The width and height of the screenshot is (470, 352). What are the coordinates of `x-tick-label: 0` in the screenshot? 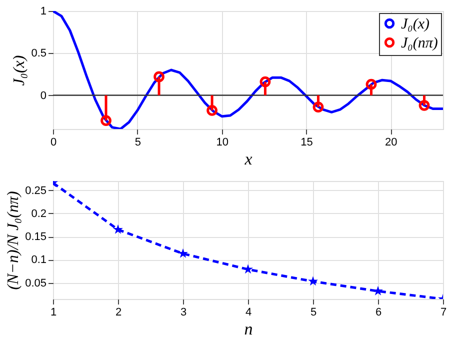 It's located at (53, 142).